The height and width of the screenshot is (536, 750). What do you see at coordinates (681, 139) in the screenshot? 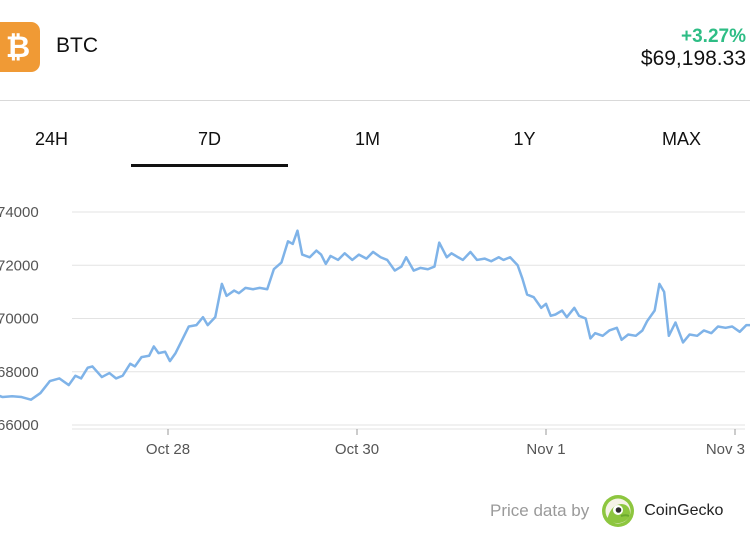
I see `tab-max: MAX` at bounding box center [681, 139].